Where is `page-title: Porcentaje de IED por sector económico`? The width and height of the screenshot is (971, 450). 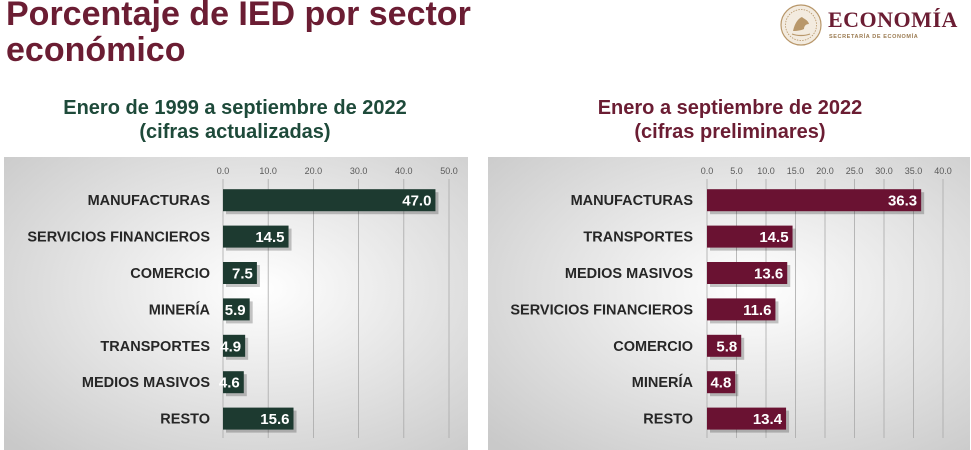 page-title: Porcentaje de IED por sector económico is located at coordinates (238, 34).